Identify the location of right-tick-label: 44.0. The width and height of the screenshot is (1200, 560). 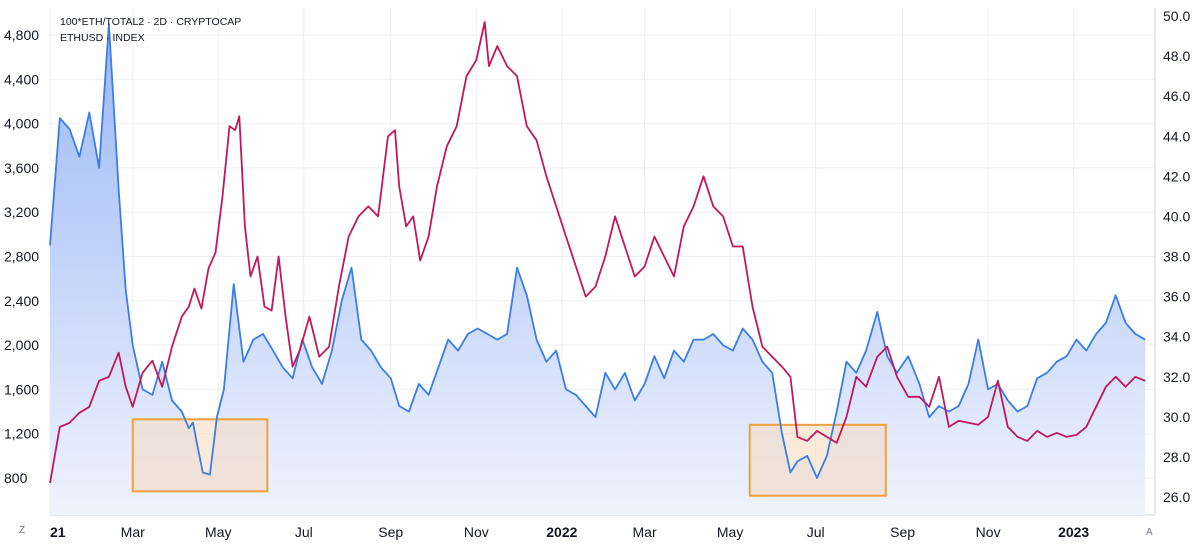
(1176, 136).